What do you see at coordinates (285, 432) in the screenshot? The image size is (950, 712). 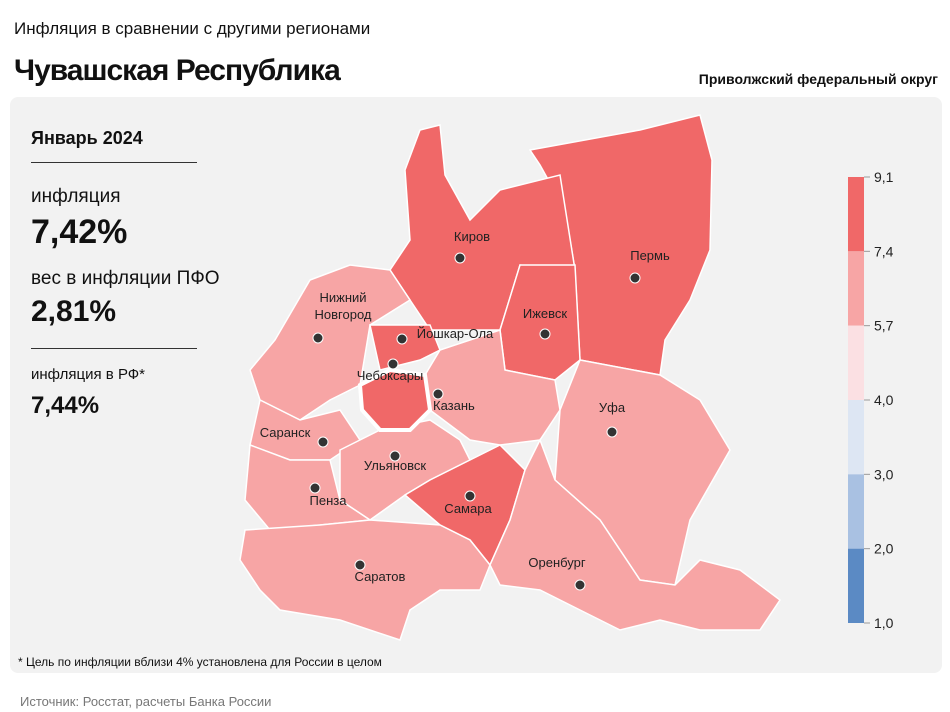 I see `city-label: Саранск` at bounding box center [285, 432].